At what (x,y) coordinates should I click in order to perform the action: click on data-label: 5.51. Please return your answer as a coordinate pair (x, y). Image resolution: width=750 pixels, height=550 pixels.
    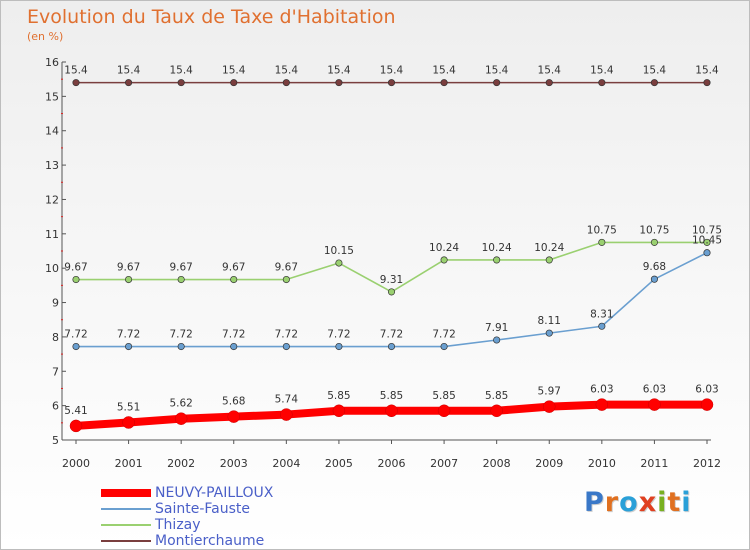
    Looking at the image, I should click on (128, 407).